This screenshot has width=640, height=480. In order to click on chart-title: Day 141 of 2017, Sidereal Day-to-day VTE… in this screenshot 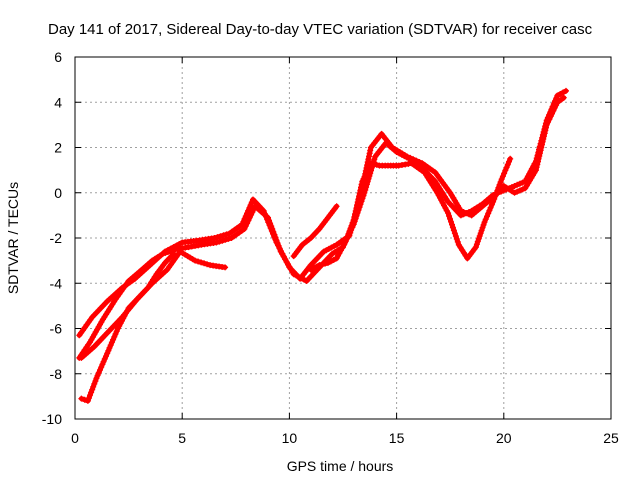, I will do `click(320, 29)`.